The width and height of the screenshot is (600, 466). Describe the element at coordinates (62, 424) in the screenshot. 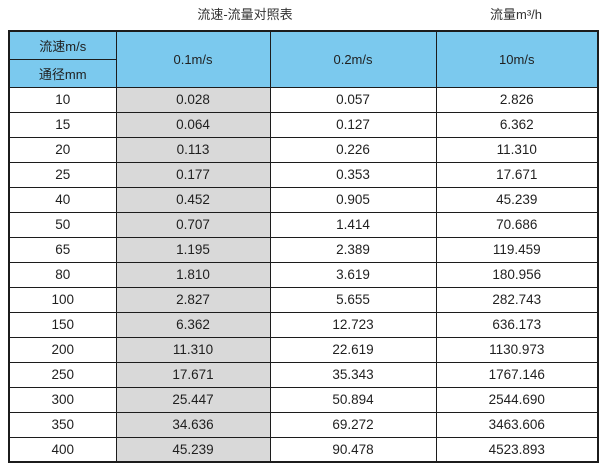

I see `cell-diameter: 350` at that location.